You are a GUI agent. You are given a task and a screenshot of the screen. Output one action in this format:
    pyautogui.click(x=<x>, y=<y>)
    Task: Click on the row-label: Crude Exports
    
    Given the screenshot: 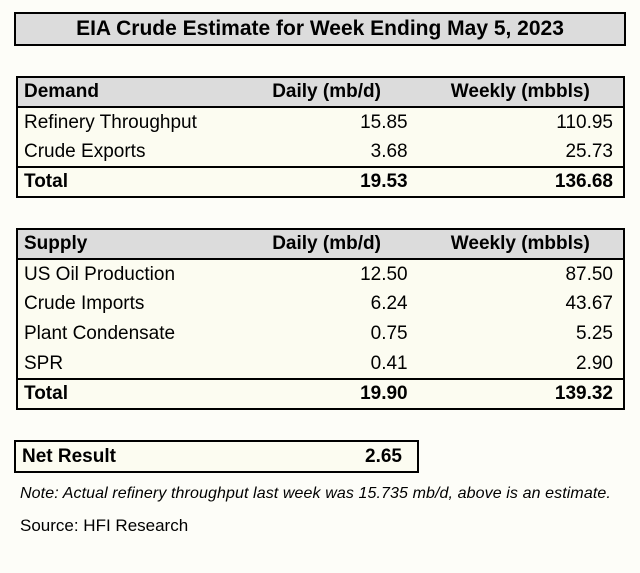 What is the action you would take?
    pyautogui.click(x=85, y=151)
    